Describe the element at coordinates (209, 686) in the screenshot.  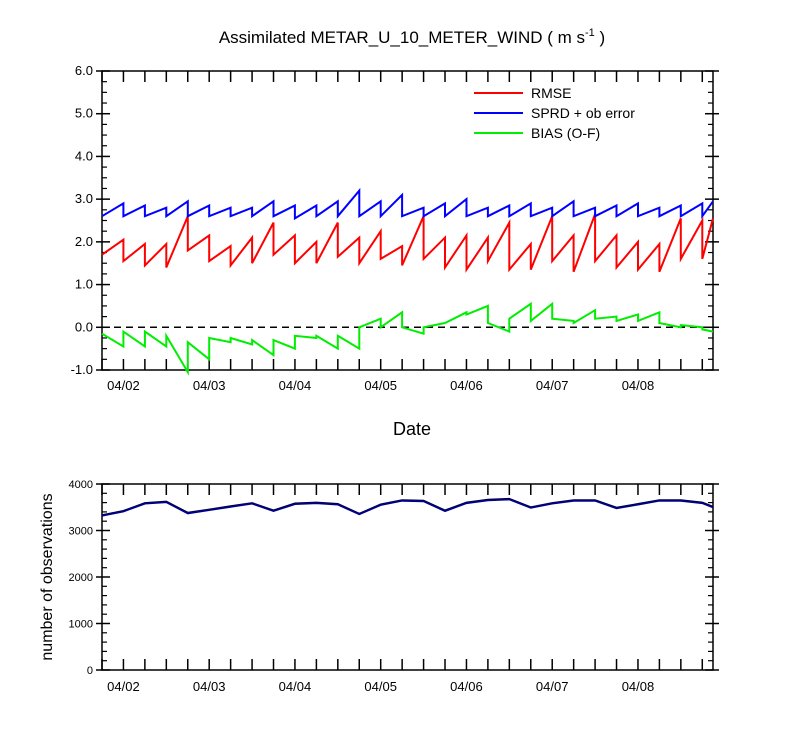
I see `bottom-x-tick-label: 04/03` at that location.